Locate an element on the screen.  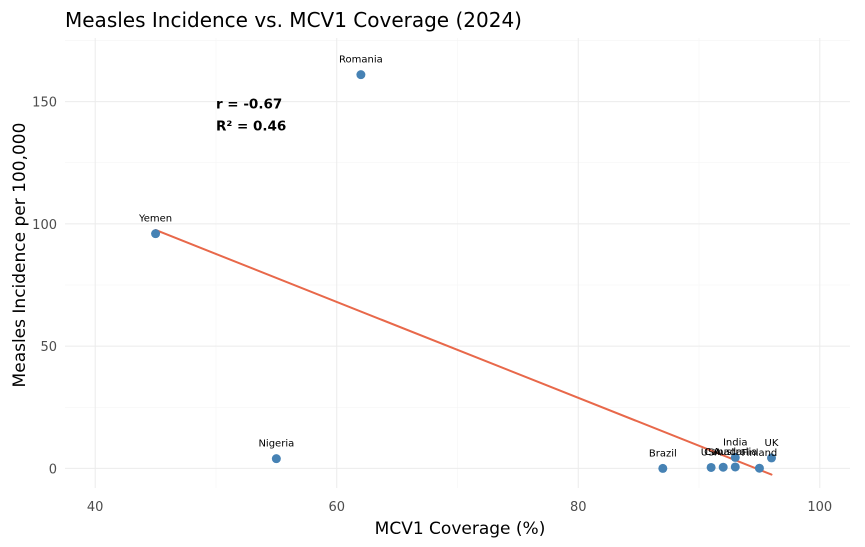
y-tick-label: 100 is located at coordinates (44, 225).